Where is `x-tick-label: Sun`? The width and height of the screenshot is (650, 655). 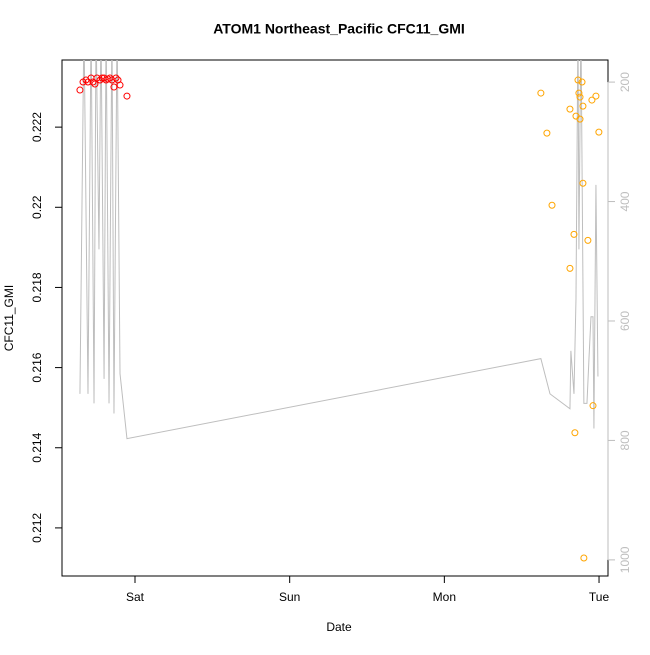
x-tick-label: Sun is located at coordinates (289, 597).